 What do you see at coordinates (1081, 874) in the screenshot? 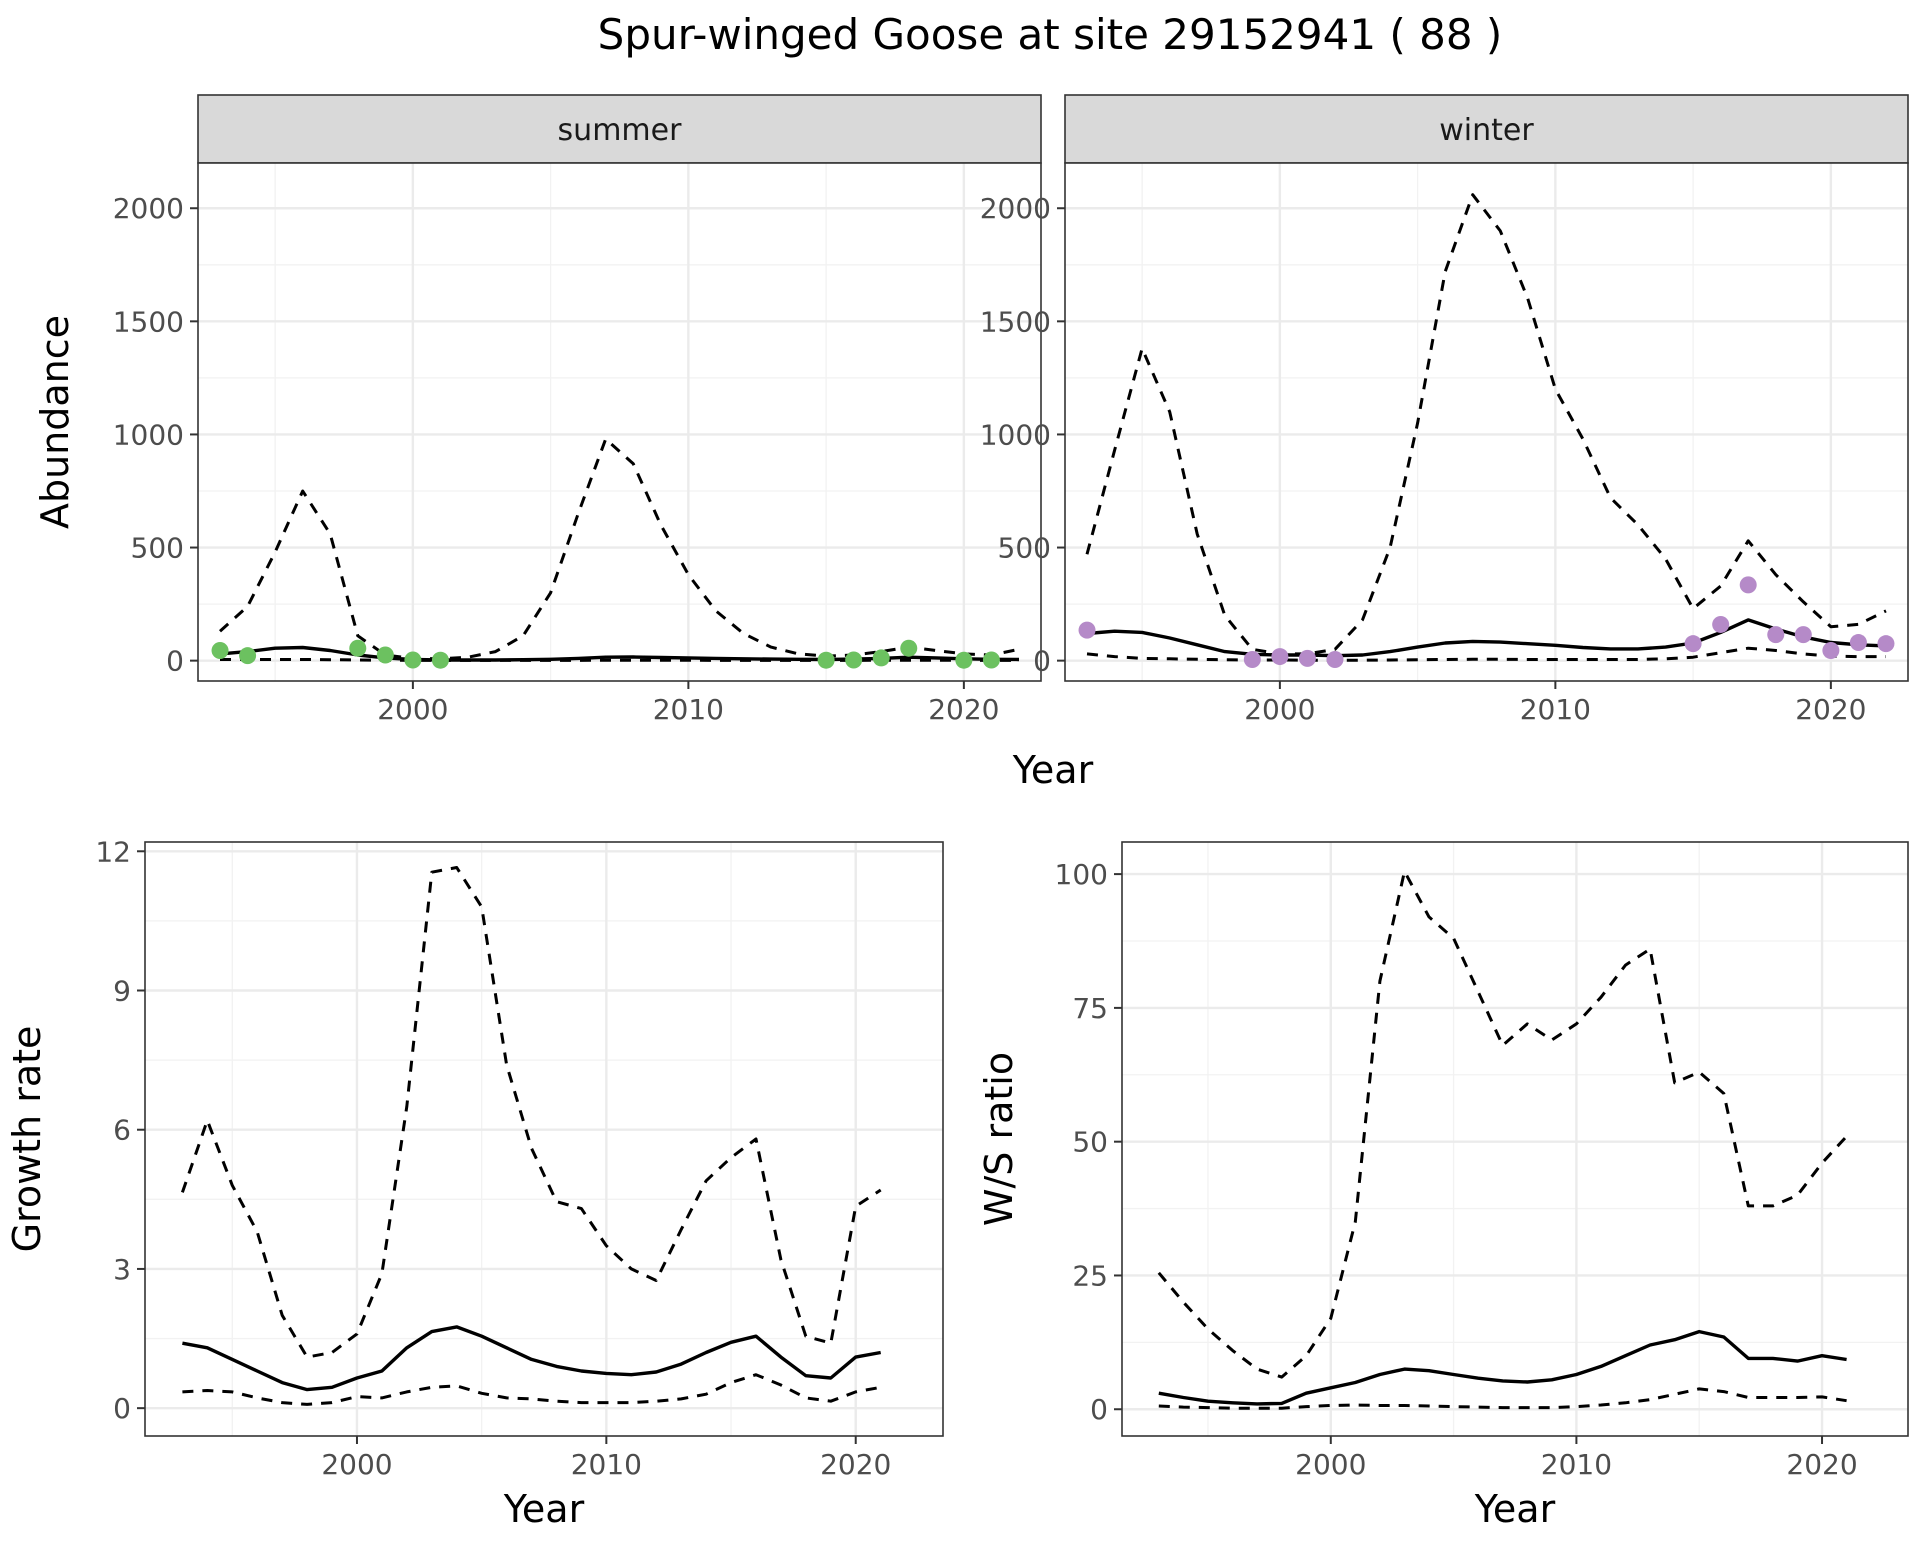
I see `y-tick-label: 100` at bounding box center [1081, 874].